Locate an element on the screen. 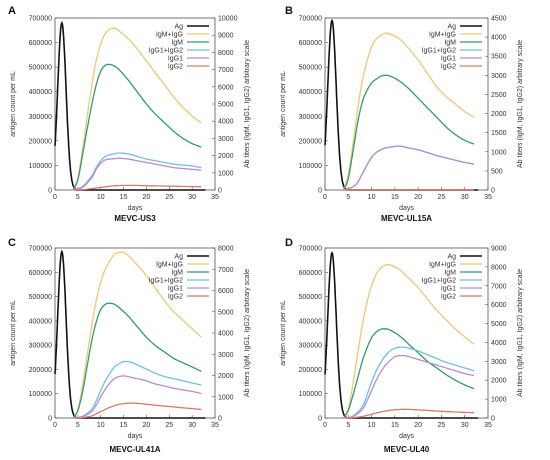 Image resolution: width=550 pixels, height=460 pixels. x-tick-label: 30 is located at coordinates (192, 197).